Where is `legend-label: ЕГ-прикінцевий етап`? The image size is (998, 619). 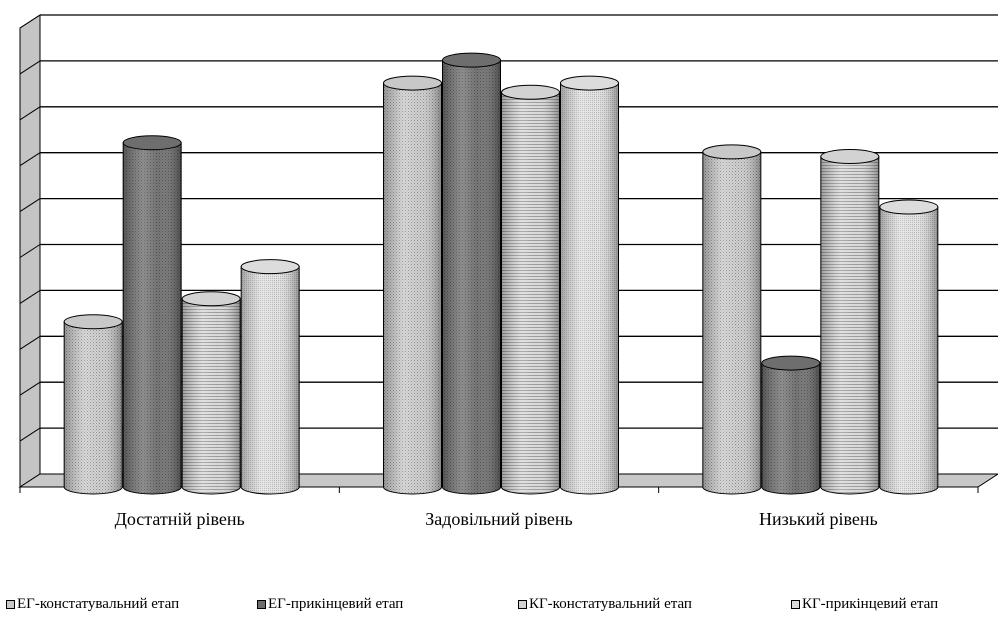 legend-label: ЕГ-прикінцевий етап is located at coordinates (336, 604).